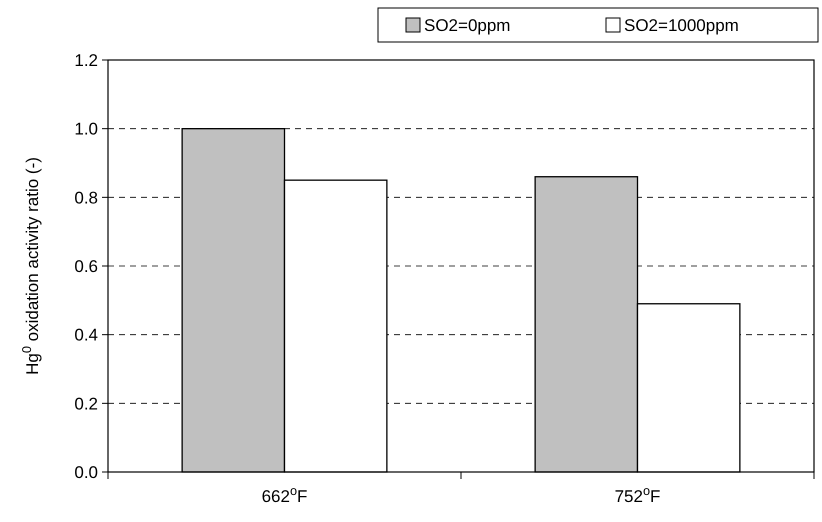  What do you see at coordinates (86, 266) in the screenshot?
I see `y-tick-label: 0.6` at bounding box center [86, 266].